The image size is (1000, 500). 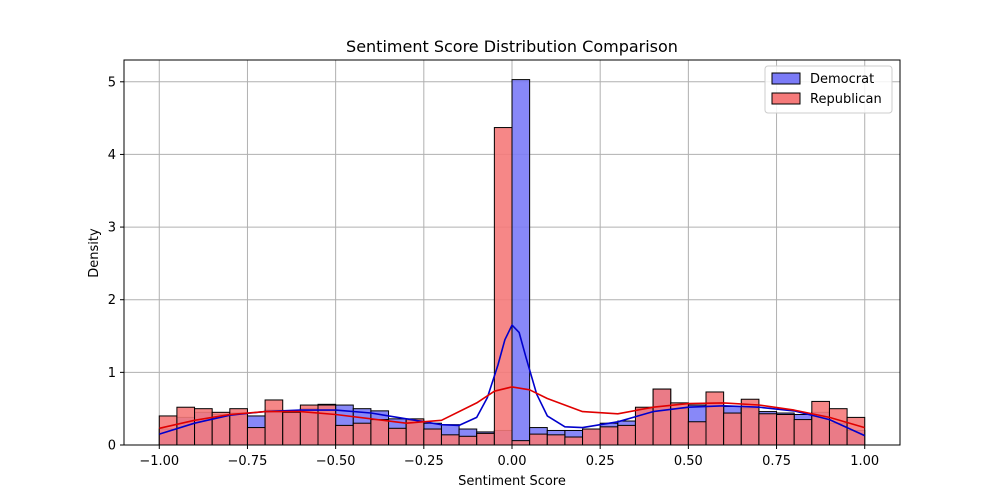 I want to click on y-axis: 0 1 2 3 4 5, so click(x=116, y=264).